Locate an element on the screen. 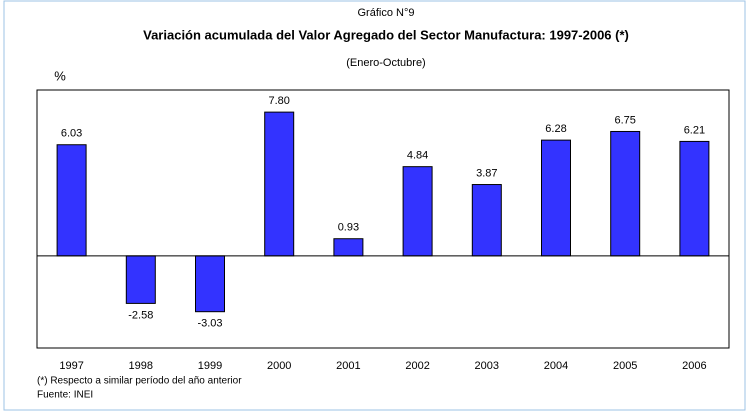 Image resolution: width=746 pixels, height=411 pixels. data-label: 0.93 is located at coordinates (348, 228).